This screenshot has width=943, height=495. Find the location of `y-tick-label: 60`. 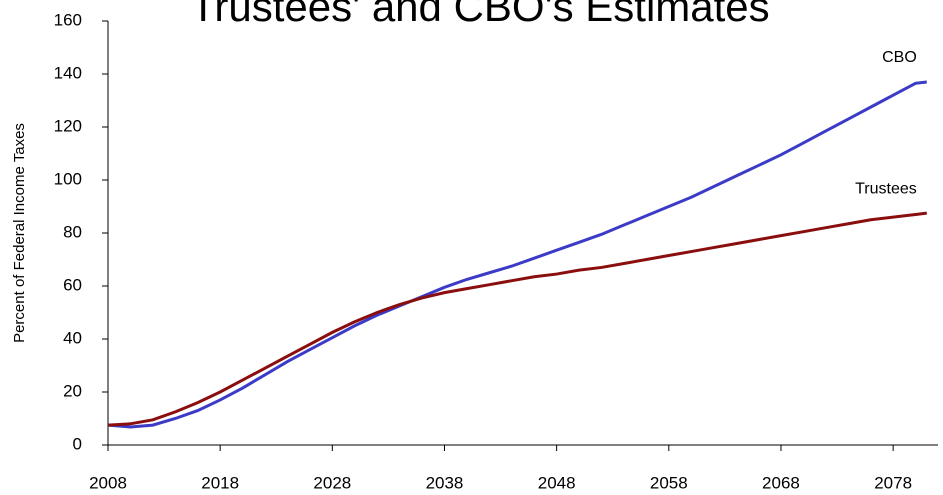

y-tick-label: 60 is located at coordinates (72, 284).